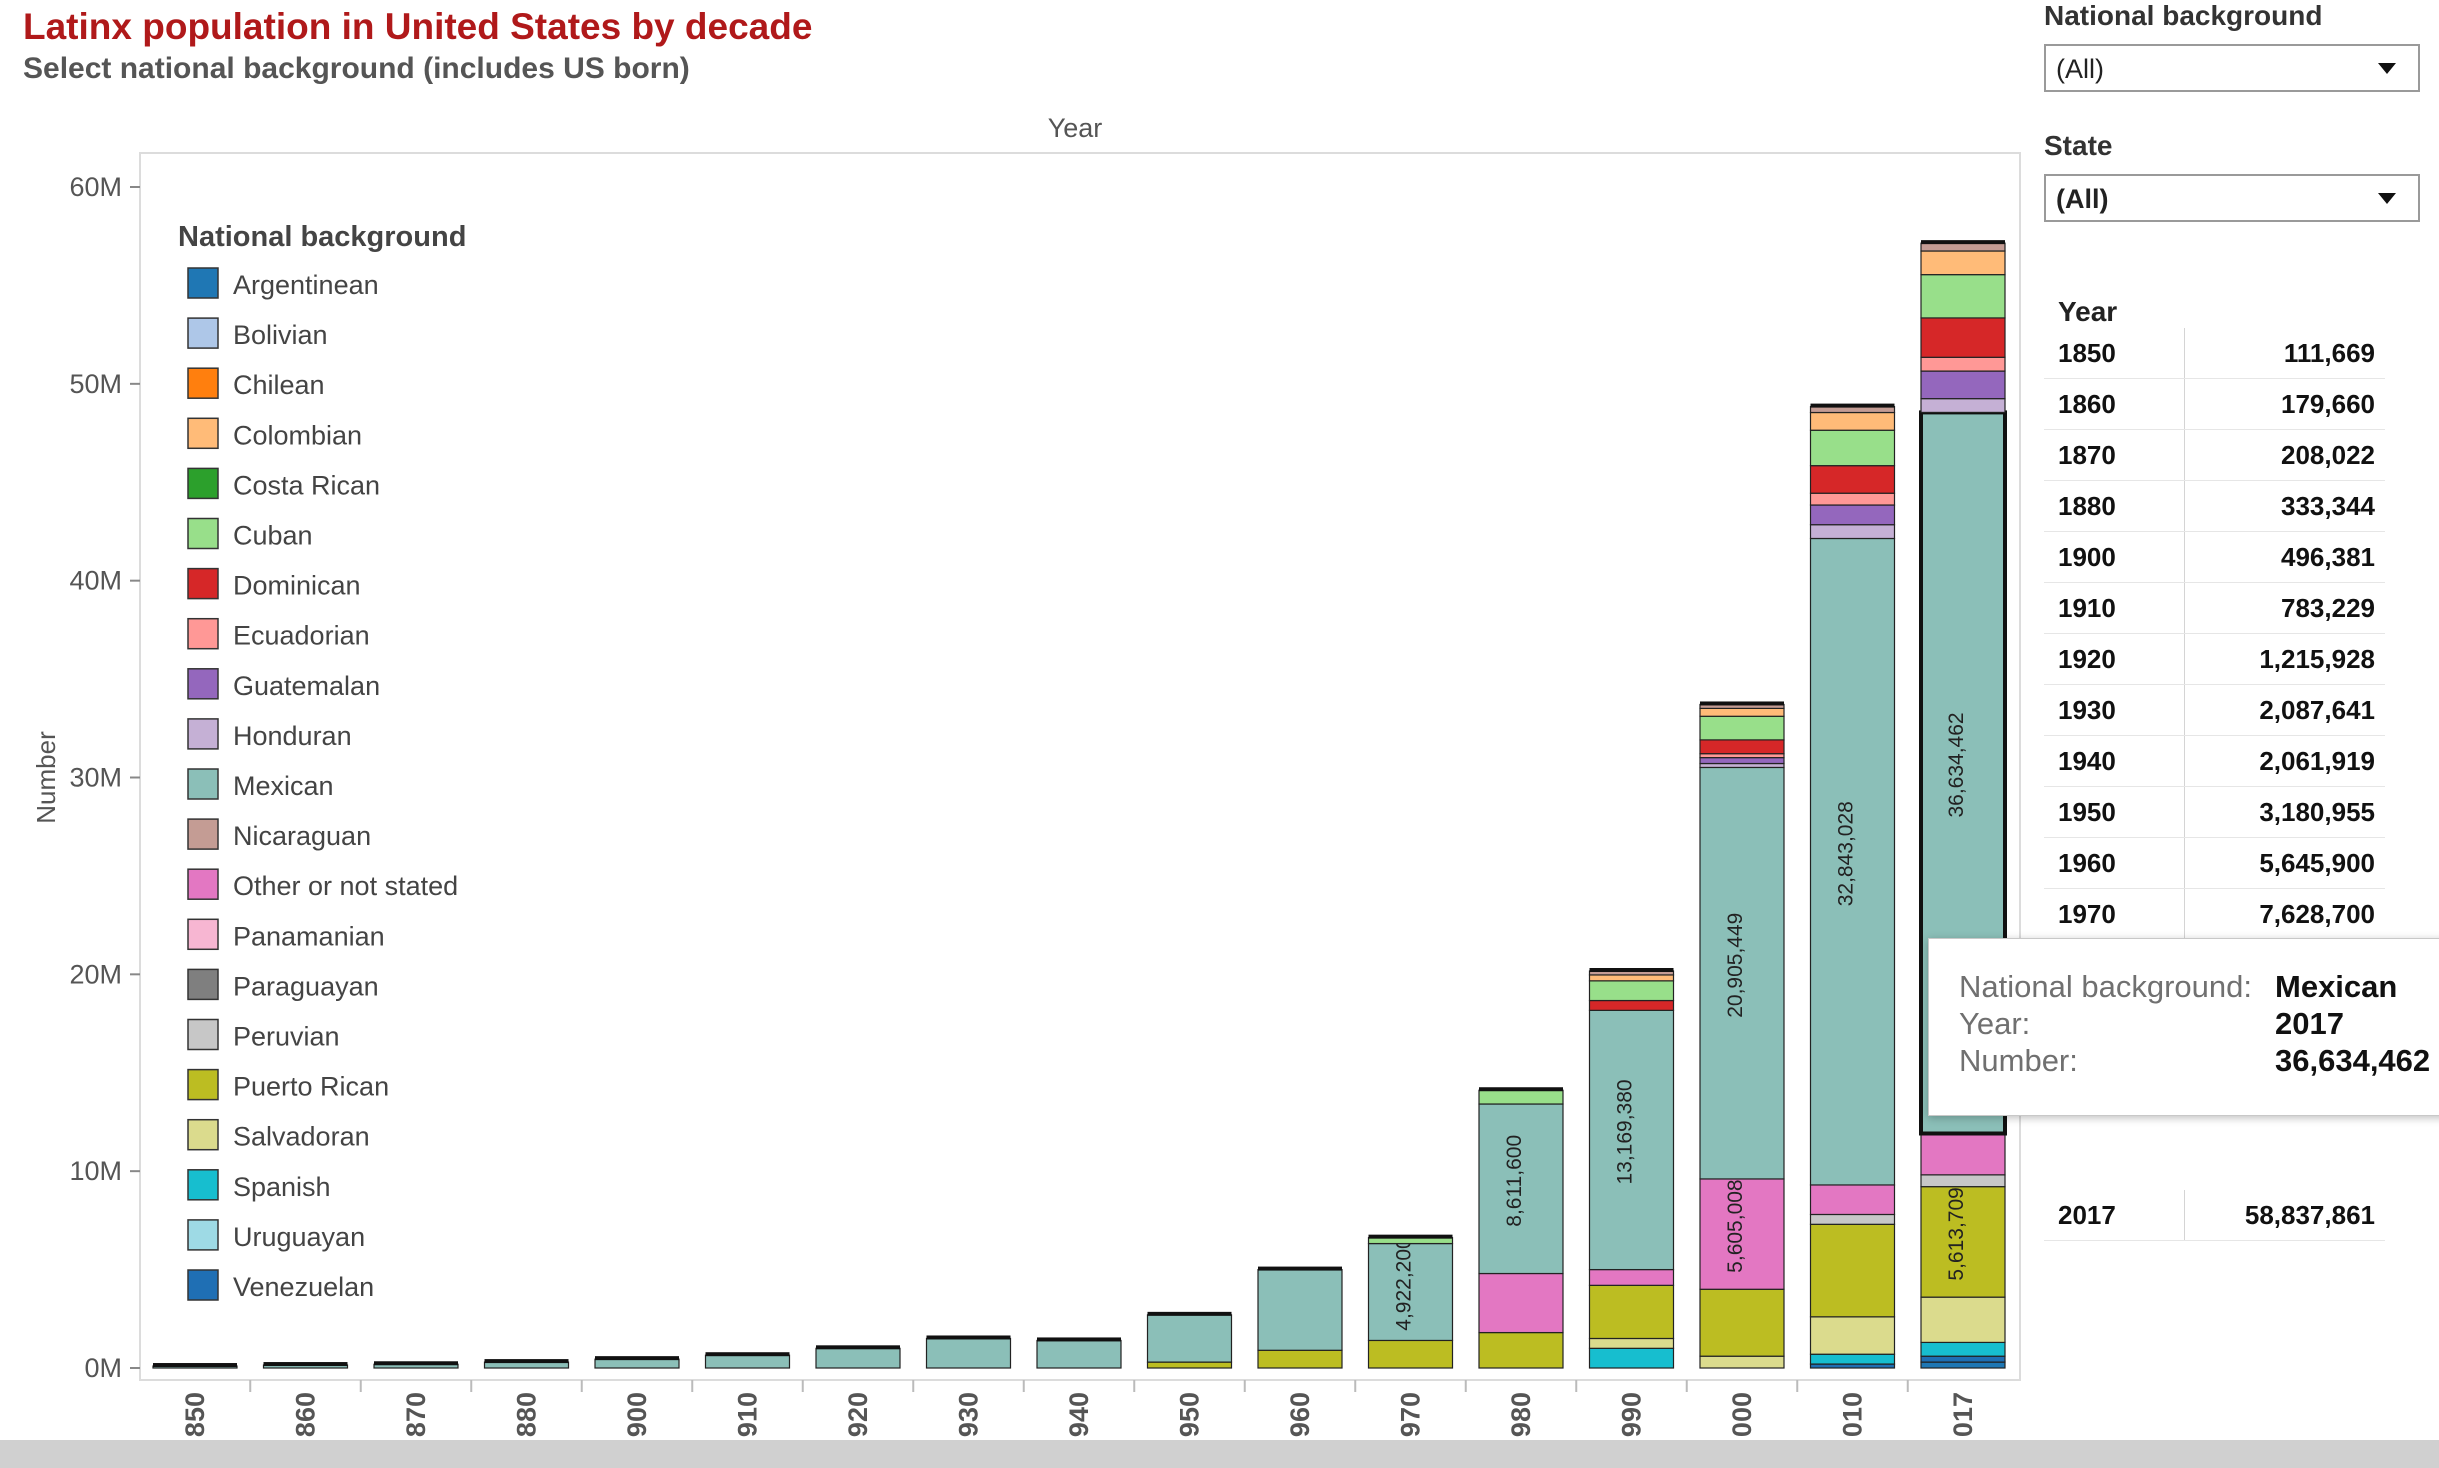 This screenshot has height=1468, width=2439. I want to click on legend-item-label: Salvadoran, so click(301, 1137).